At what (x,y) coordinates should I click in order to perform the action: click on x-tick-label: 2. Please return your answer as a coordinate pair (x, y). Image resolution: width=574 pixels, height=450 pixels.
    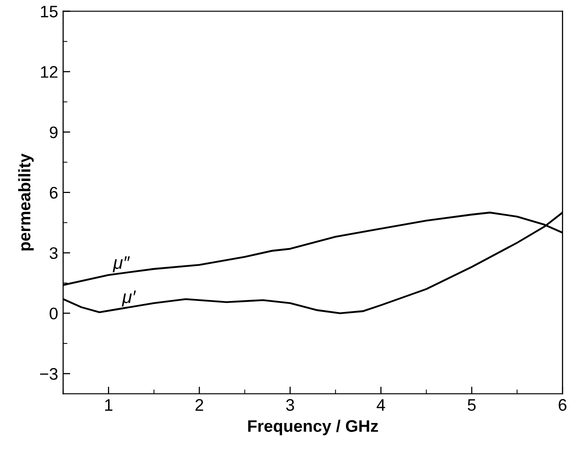
    Looking at the image, I should click on (200, 405).